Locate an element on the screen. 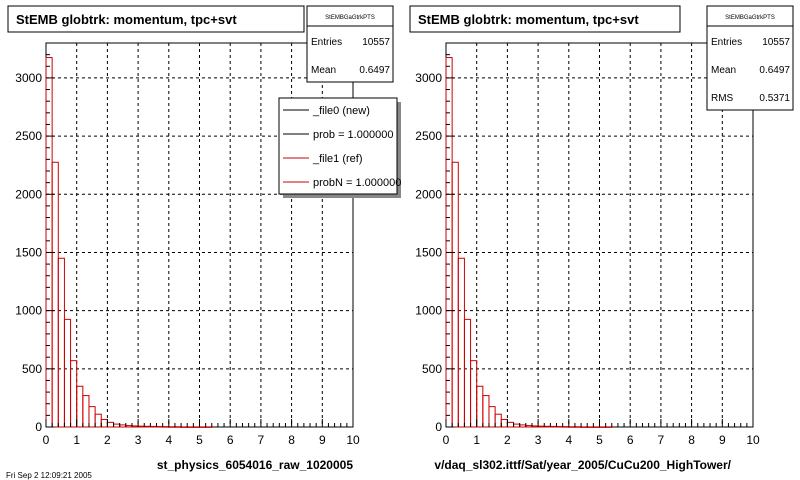 Image resolution: width=800 pixels, height=480 pixels. footer-stamp: Fri Sep 2 12:09:21 2005 is located at coordinates (49, 475).